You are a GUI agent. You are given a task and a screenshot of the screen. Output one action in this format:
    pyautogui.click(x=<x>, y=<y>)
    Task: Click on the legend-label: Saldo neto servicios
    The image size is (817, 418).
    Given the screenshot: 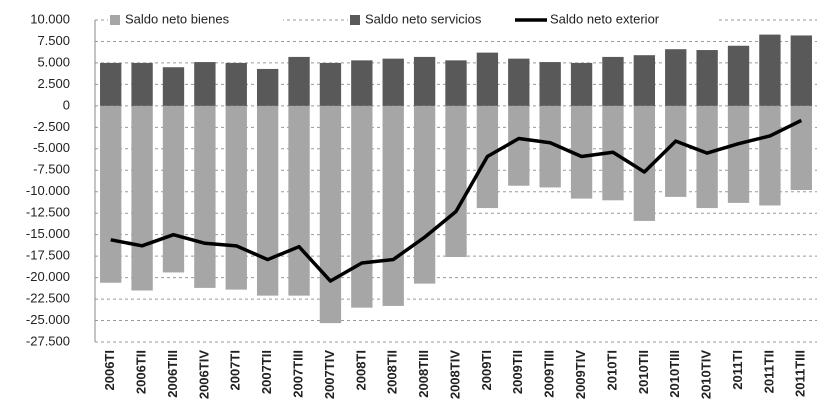 What is the action you would take?
    pyautogui.click(x=423, y=18)
    